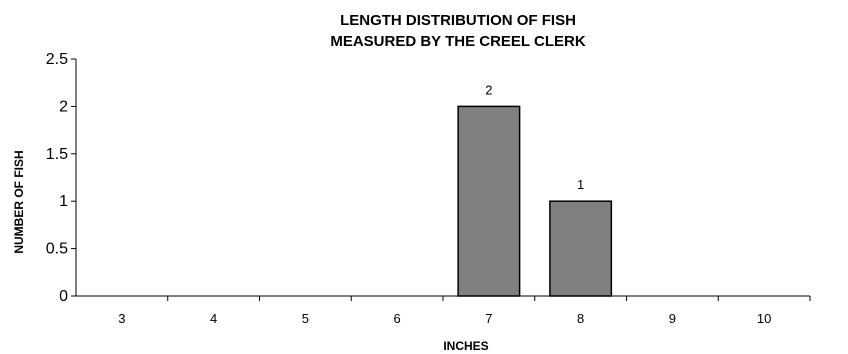  What do you see at coordinates (580, 184) in the screenshot?
I see `data-label: 1` at bounding box center [580, 184].